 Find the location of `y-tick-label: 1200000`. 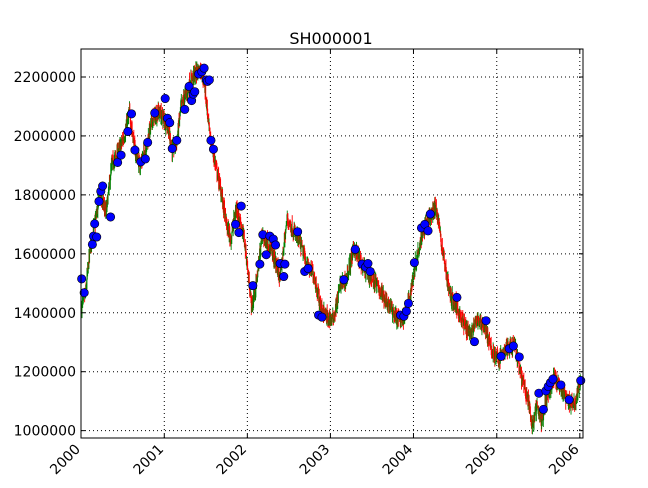

y-tick-label: 1200000 is located at coordinates (45, 373).